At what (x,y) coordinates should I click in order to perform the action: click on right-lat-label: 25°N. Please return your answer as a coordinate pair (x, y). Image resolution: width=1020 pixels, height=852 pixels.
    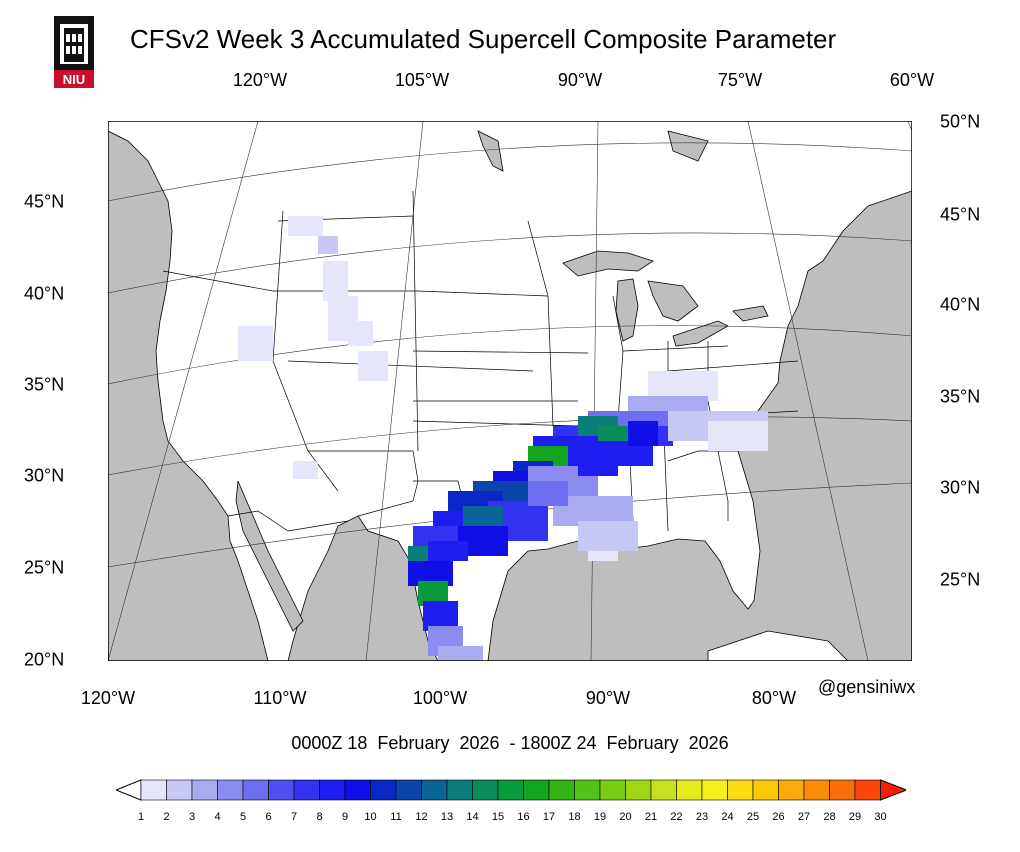
    Looking at the image, I should click on (960, 579).